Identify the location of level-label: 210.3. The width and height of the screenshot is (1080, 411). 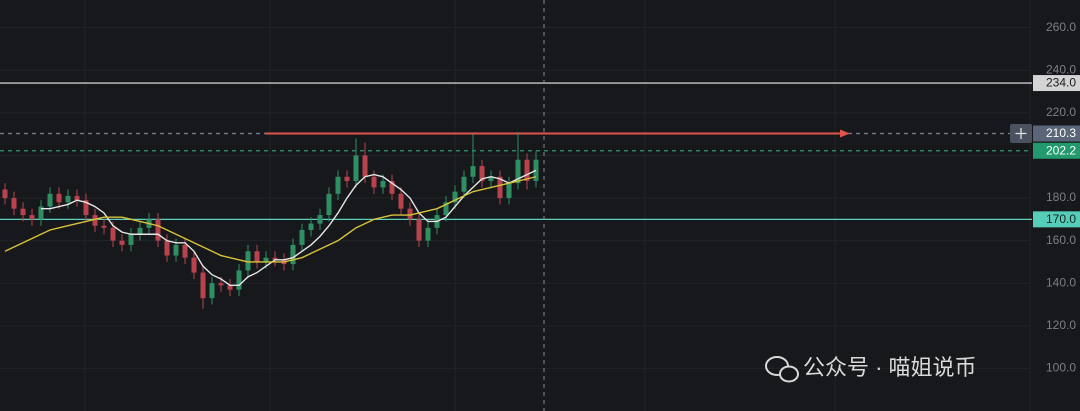
(1061, 133).